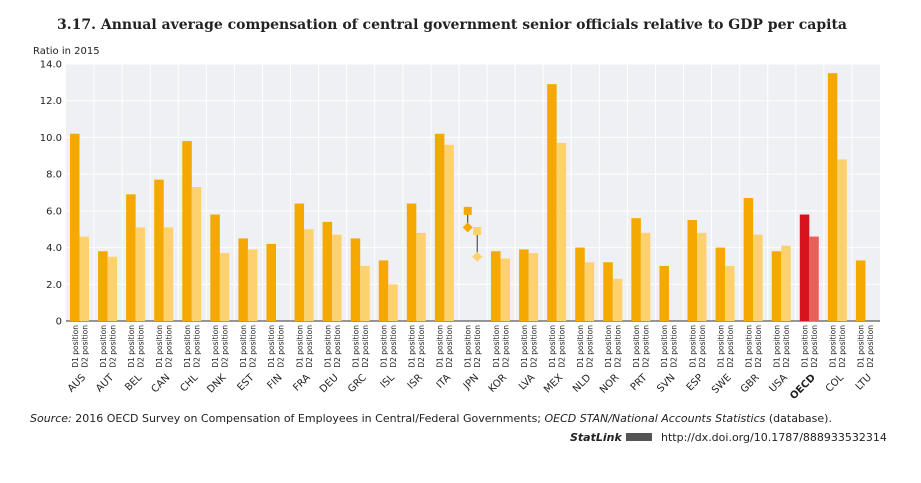 The image size is (921, 483). I want to click on x-tick-label: CAN, so click(161, 383).